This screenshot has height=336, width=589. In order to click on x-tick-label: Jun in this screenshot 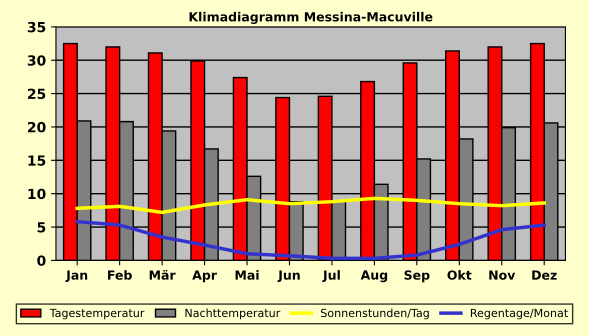, I will do `click(289, 276)`.